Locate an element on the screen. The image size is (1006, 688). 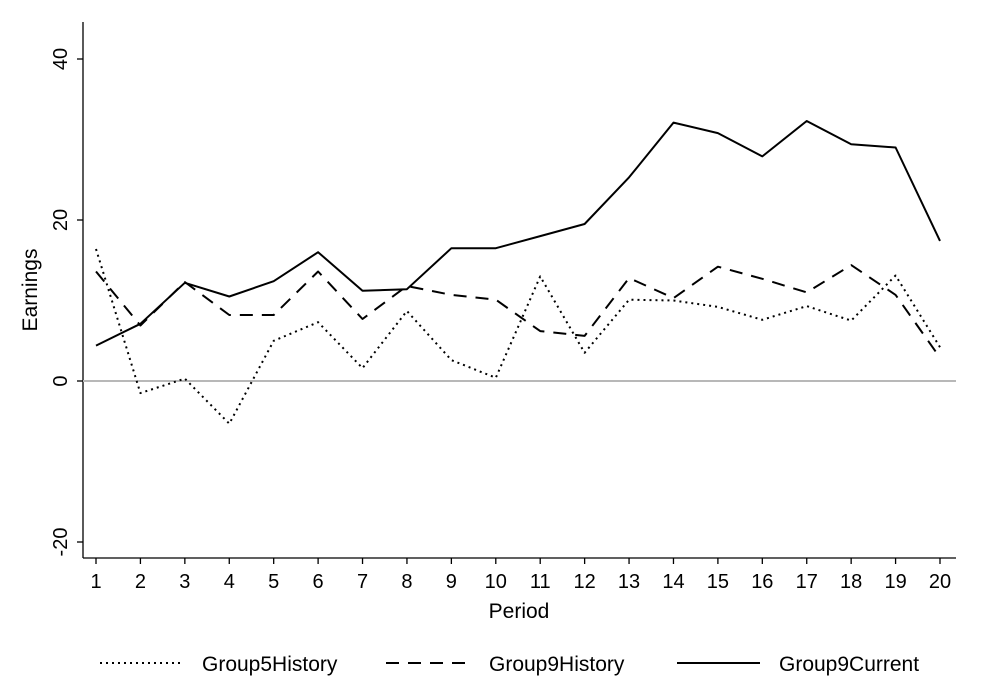
legend-label-group9current: Group9Current is located at coordinates (849, 664).